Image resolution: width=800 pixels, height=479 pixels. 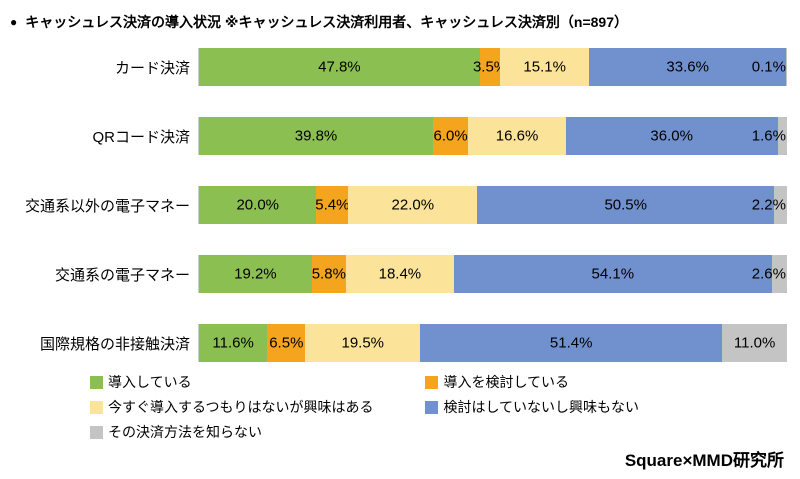 I want to click on bar-track: 47.8% 3.5% 15.1% 33.6% 0.1%, so click(x=492, y=67).